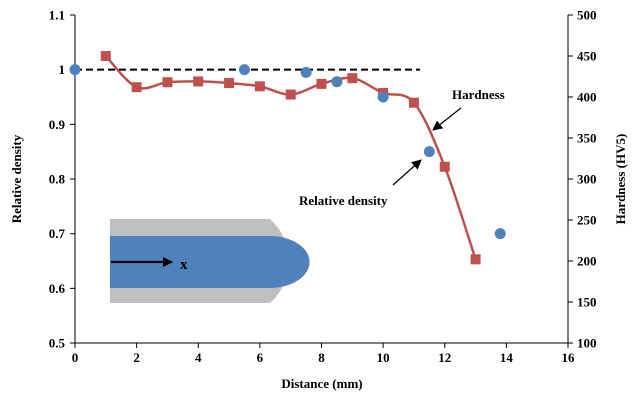  What do you see at coordinates (57, 124) in the screenshot?
I see `y-tick-label: 0.9` at bounding box center [57, 124].